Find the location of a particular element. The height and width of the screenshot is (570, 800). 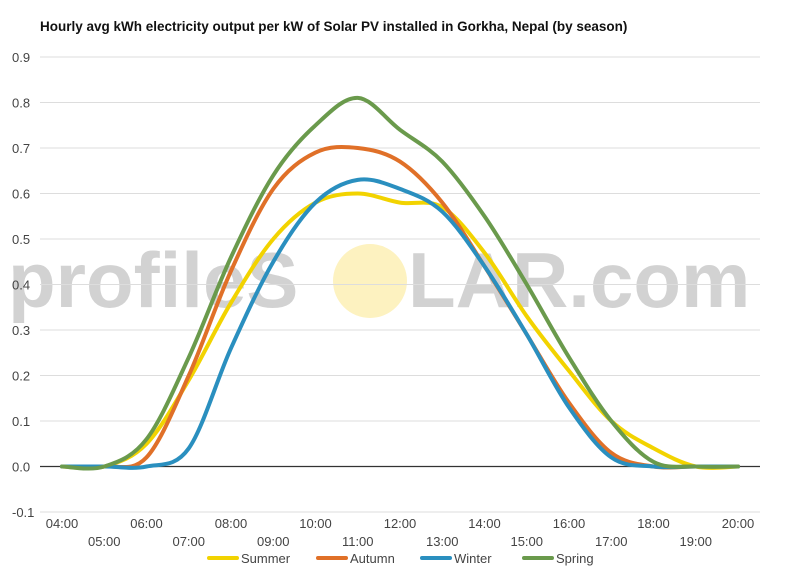

x-tick-label: 15:00 is located at coordinates (526, 541).